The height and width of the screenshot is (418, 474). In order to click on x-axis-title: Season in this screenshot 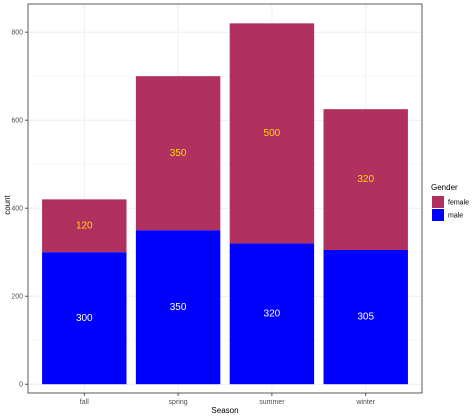, I will do `click(224, 410)`.